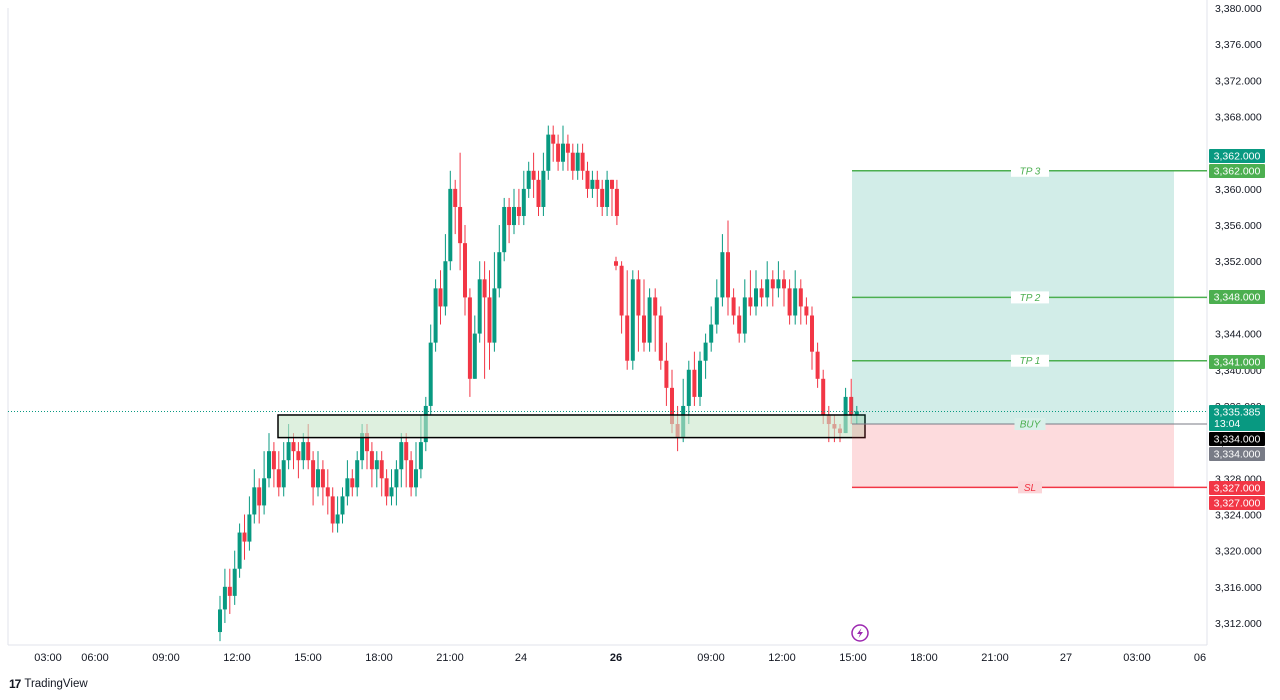 The height and width of the screenshot is (700, 1280). Describe the element at coordinates (1237, 298) in the screenshot. I see `price-tag-text: 3,348.000` at that location.